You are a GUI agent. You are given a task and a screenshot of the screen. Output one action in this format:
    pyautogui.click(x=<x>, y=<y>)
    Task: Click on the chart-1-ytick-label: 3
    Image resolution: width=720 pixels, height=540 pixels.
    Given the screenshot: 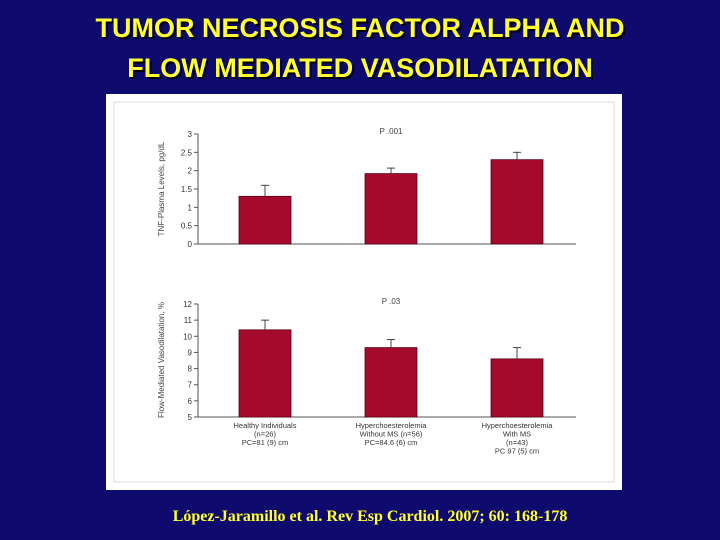 What is the action you would take?
    pyautogui.click(x=190, y=134)
    